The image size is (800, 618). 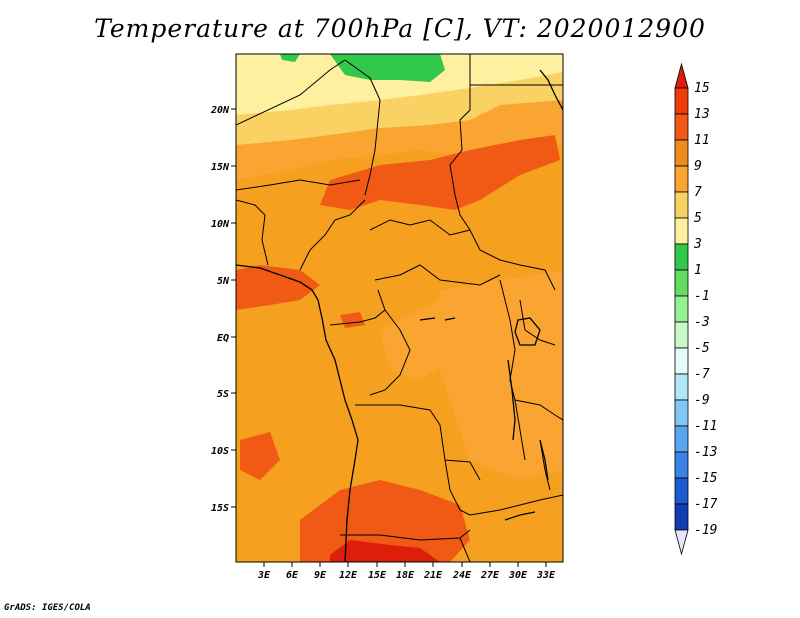 I want to click on colorbar-label: 9, so click(x=698, y=166).